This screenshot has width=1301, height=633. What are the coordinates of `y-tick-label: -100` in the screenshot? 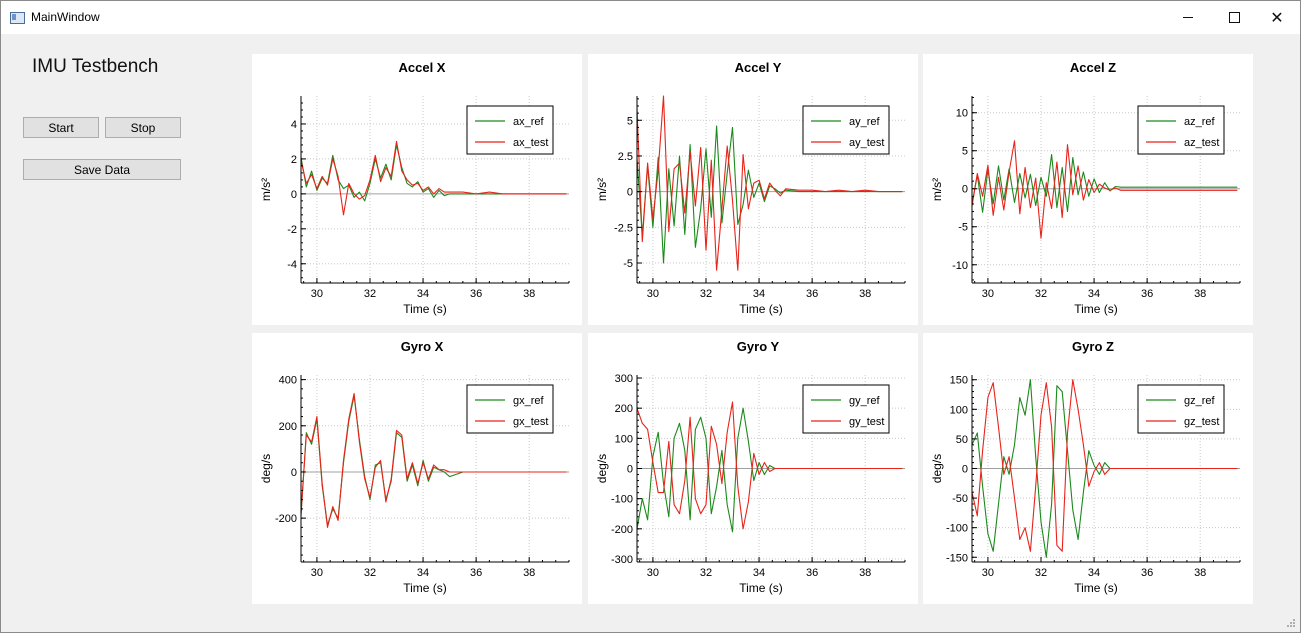 It's located at (957, 529).